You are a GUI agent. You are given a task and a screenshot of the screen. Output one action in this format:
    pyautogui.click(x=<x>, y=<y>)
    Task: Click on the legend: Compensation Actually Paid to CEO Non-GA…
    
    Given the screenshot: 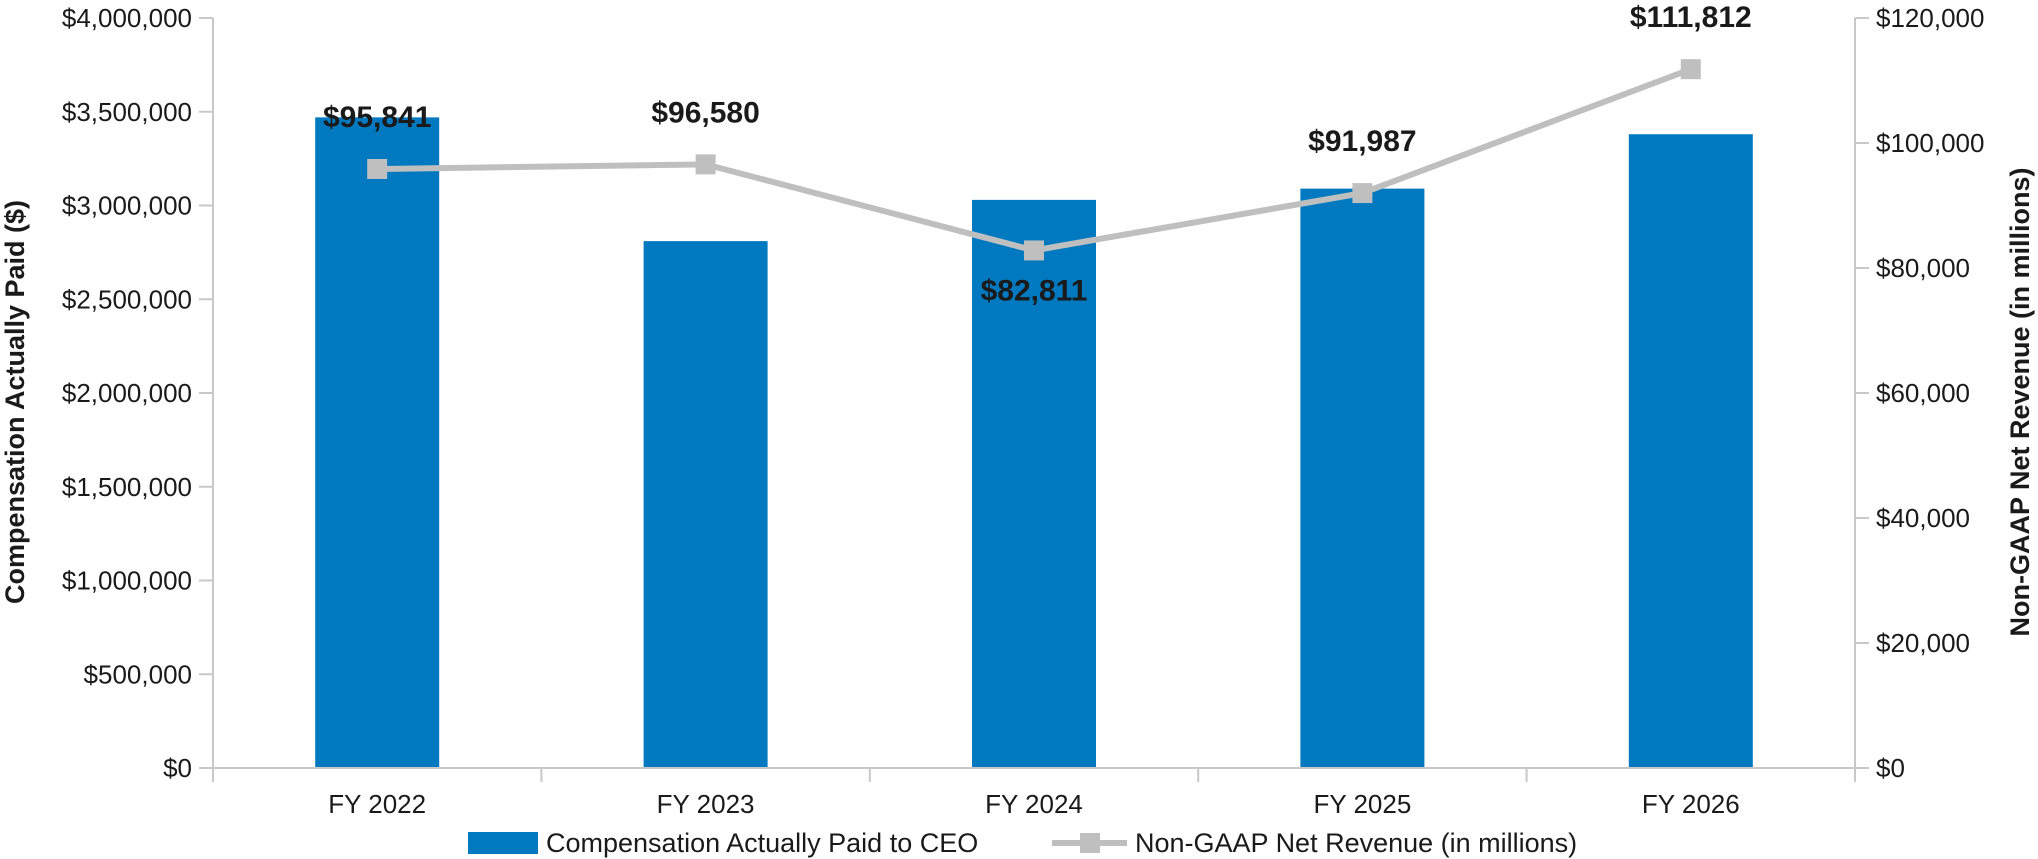 What is the action you would take?
    pyautogui.click(x=1022, y=843)
    